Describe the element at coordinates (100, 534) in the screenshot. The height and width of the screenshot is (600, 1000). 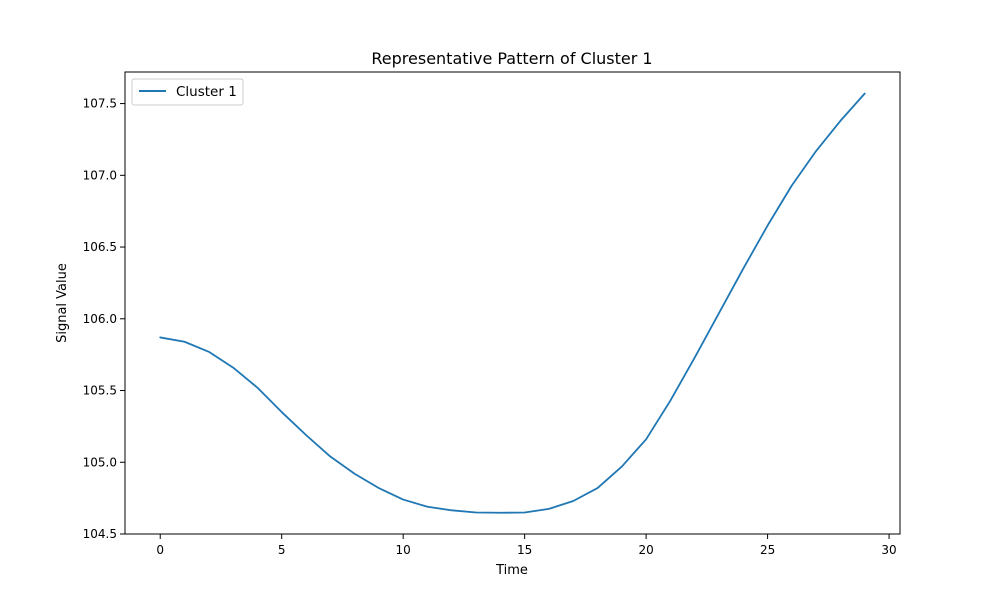
I see `y-tick-label: 104.5` at that location.